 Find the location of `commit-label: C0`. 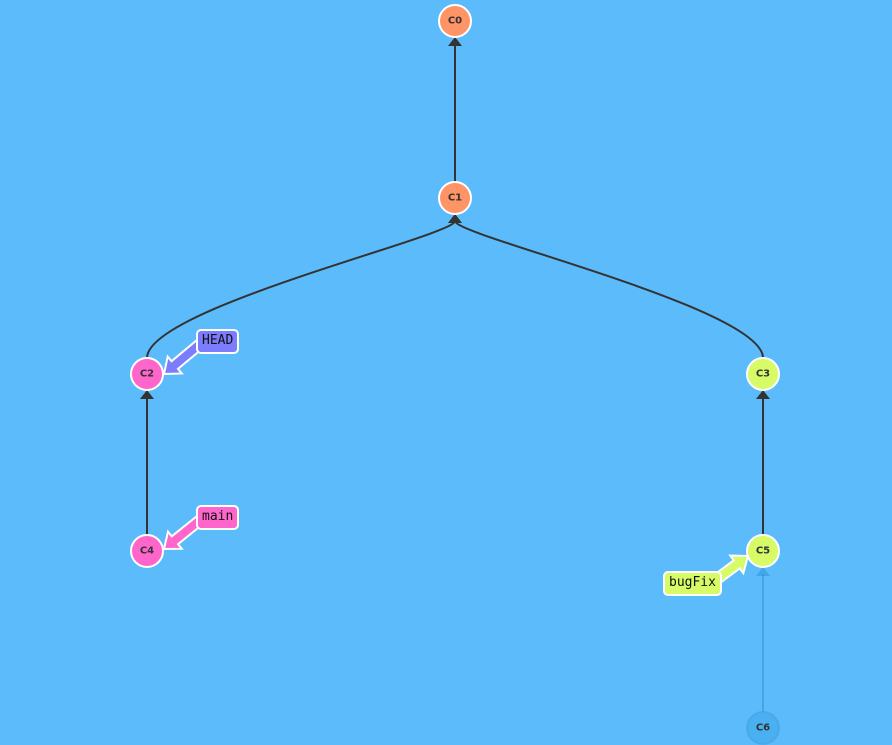

commit-label: C0 is located at coordinates (455, 21).